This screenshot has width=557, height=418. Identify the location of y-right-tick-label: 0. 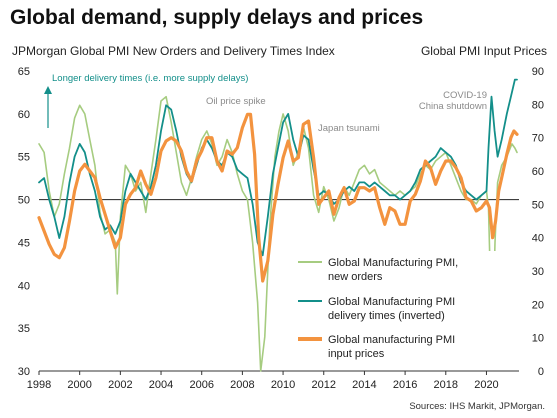
(541, 372).